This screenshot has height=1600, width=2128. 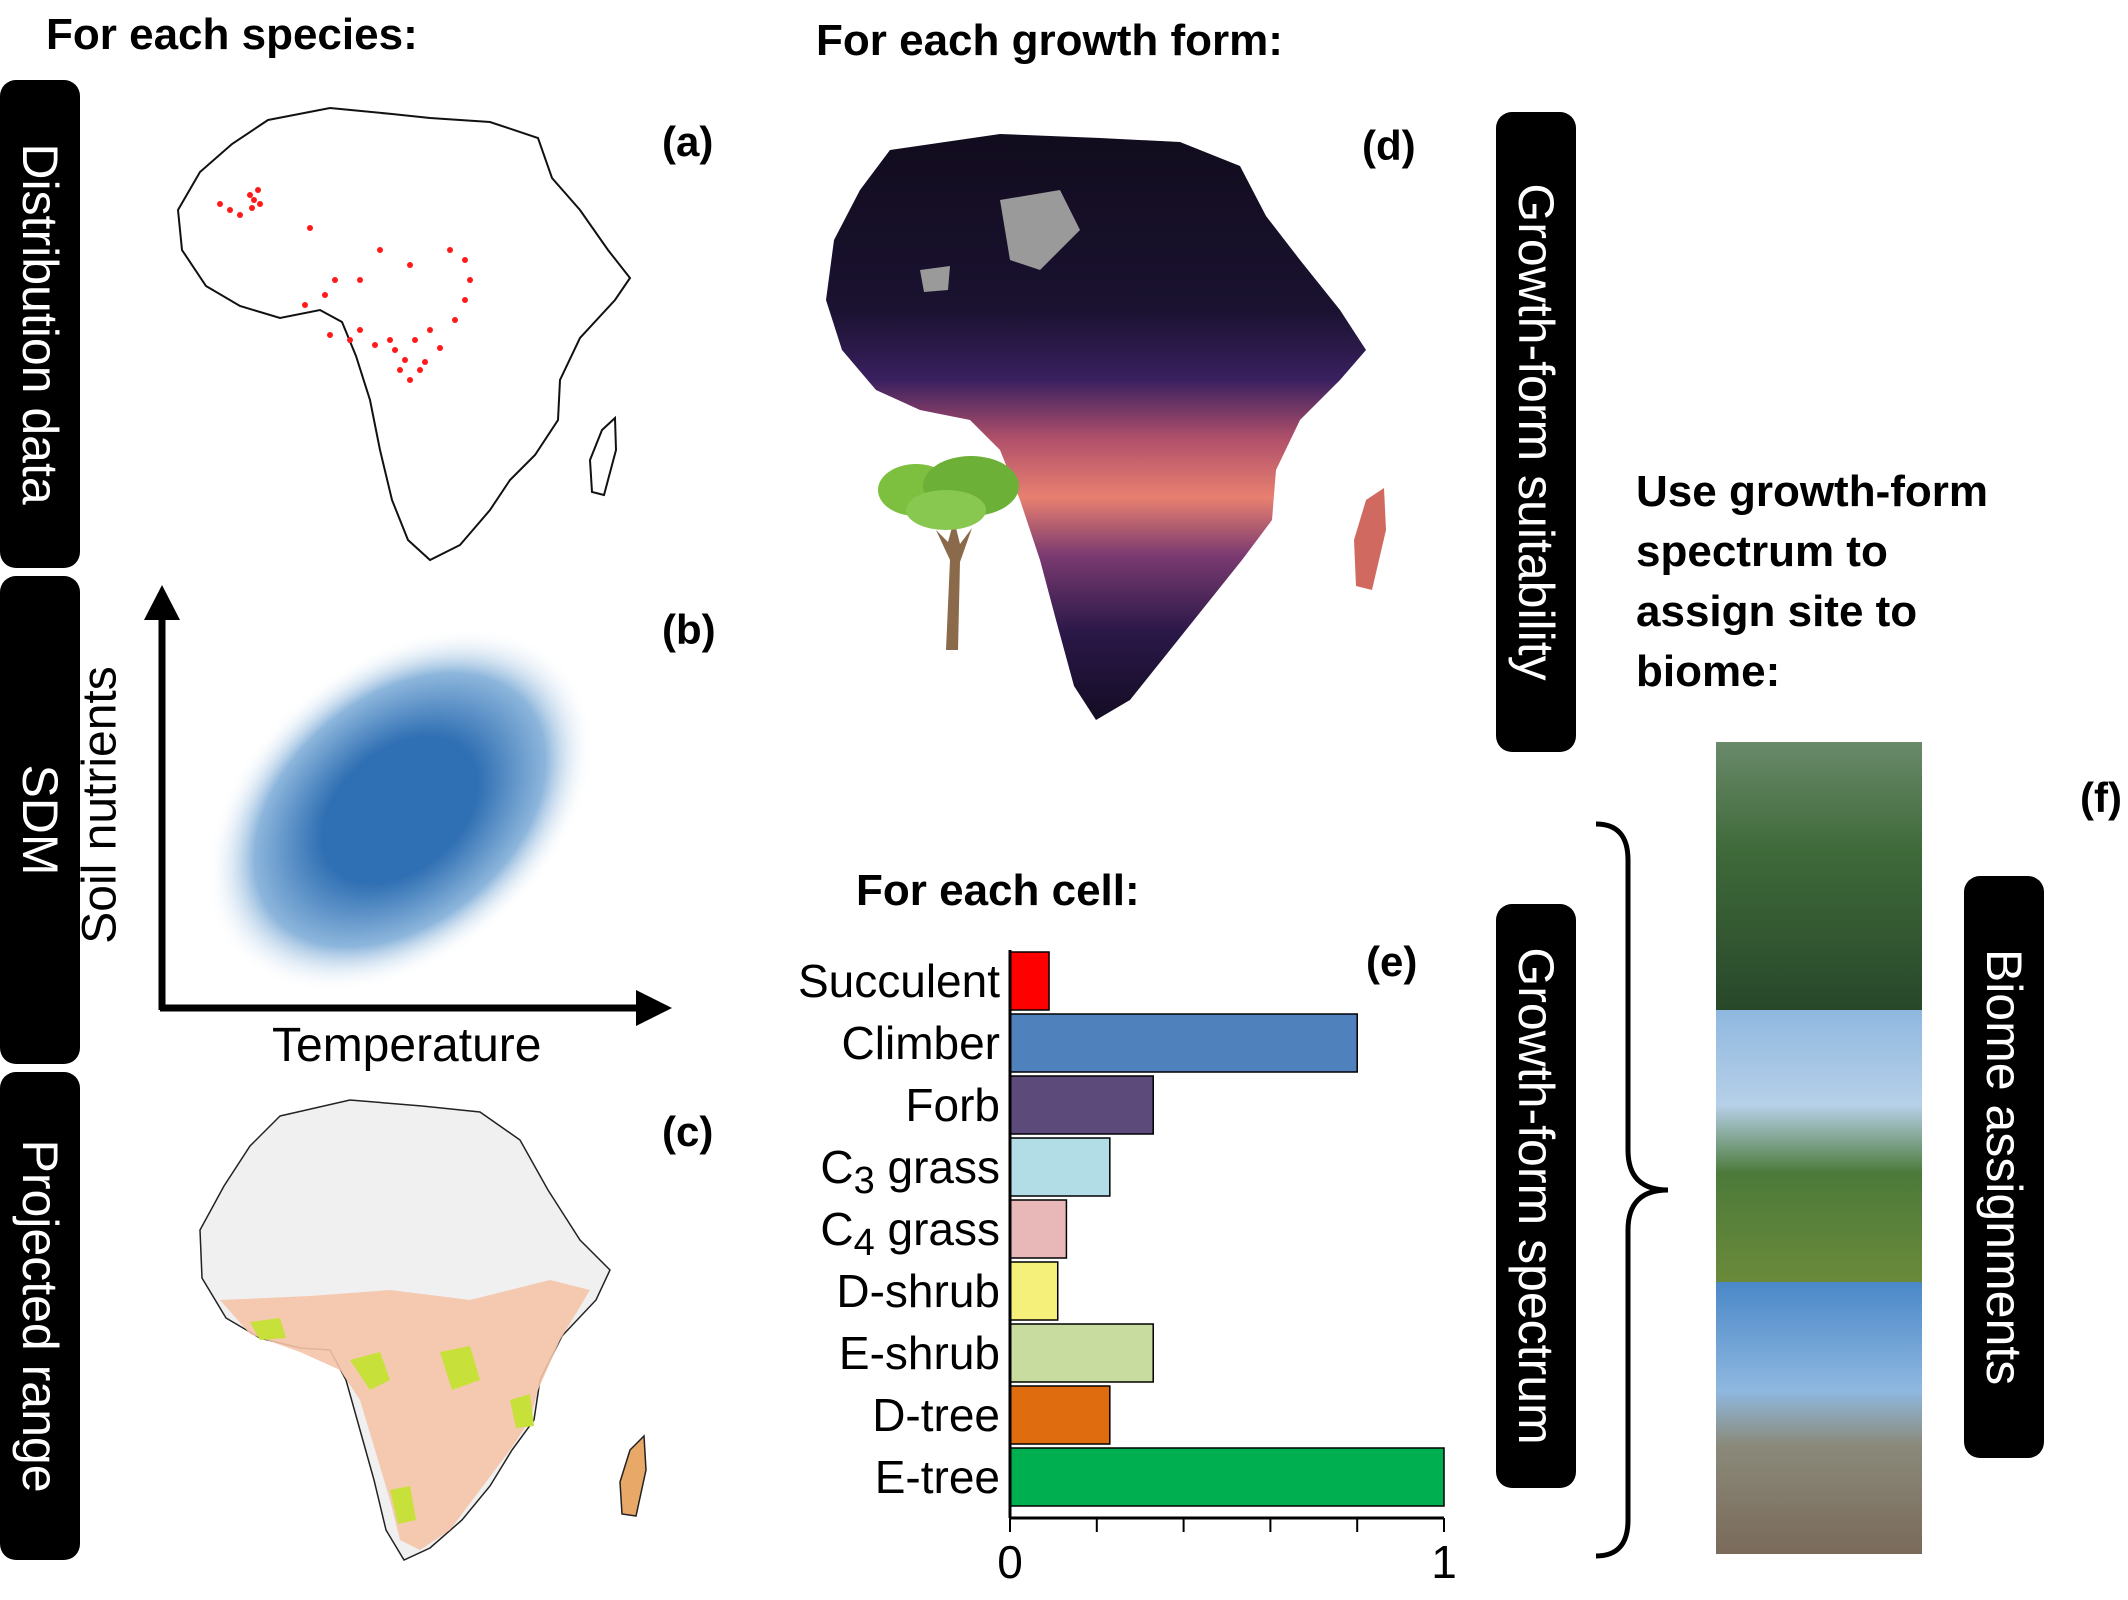 What do you see at coordinates (392, 1421) in the screenshot?
I see `projected-high-suitability` at bounding box center [392, 1421].